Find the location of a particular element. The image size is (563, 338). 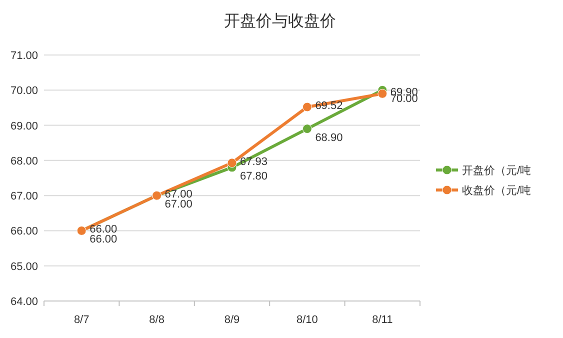

x-tick-label: 8/11 is located at coordinates (382, 320).